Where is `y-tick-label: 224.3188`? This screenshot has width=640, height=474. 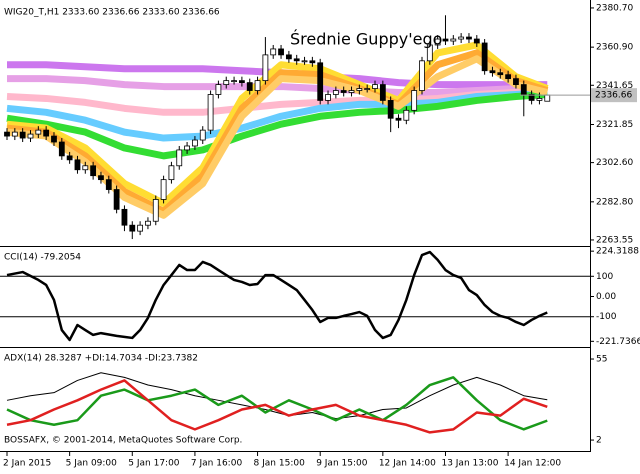 y-tick-label: 224.3188 is located at coordinates (617, 252).